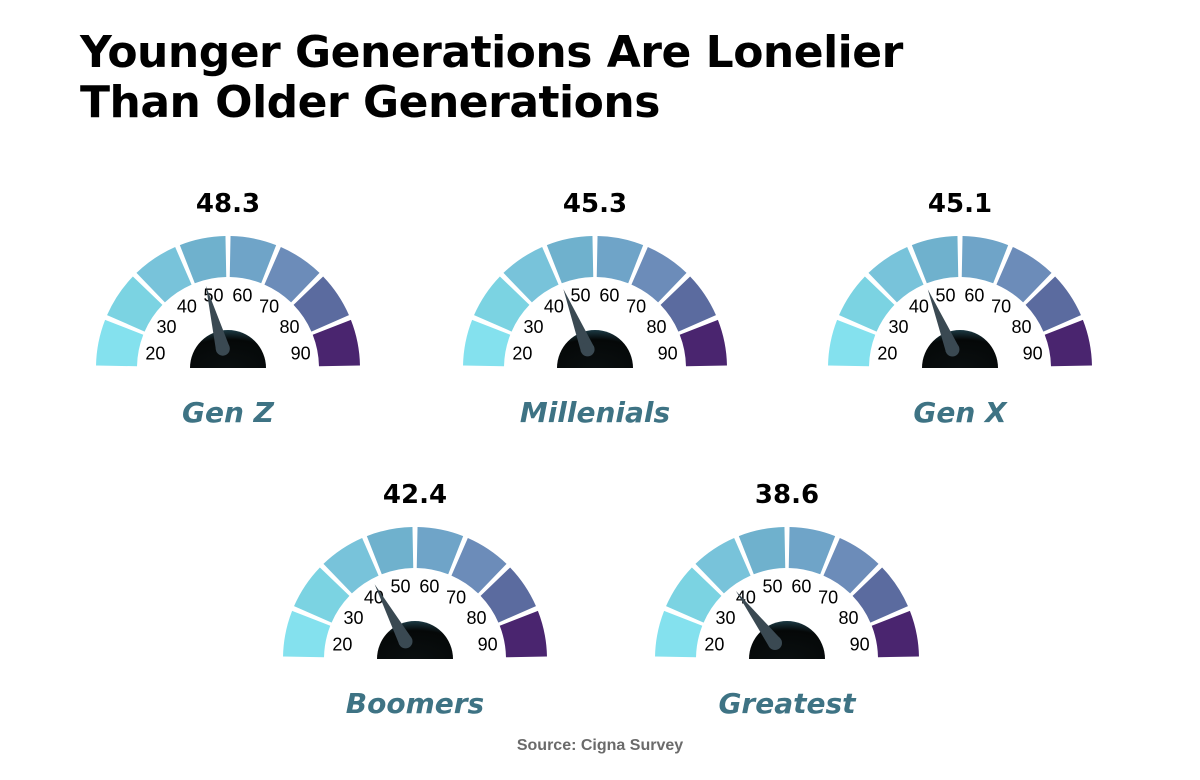 This screenshot has height=780, width=1200. Describe the element at coordinates (595, 204) in the screenshot. I see `gauge-value-label: 45.3` at that location.